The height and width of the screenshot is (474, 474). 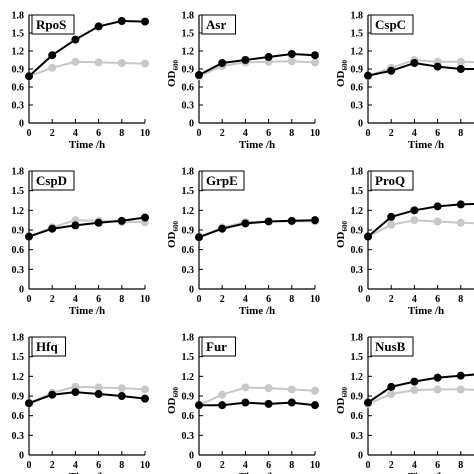 I want to click on panel-title: Asr, so click(x=216, y=24).